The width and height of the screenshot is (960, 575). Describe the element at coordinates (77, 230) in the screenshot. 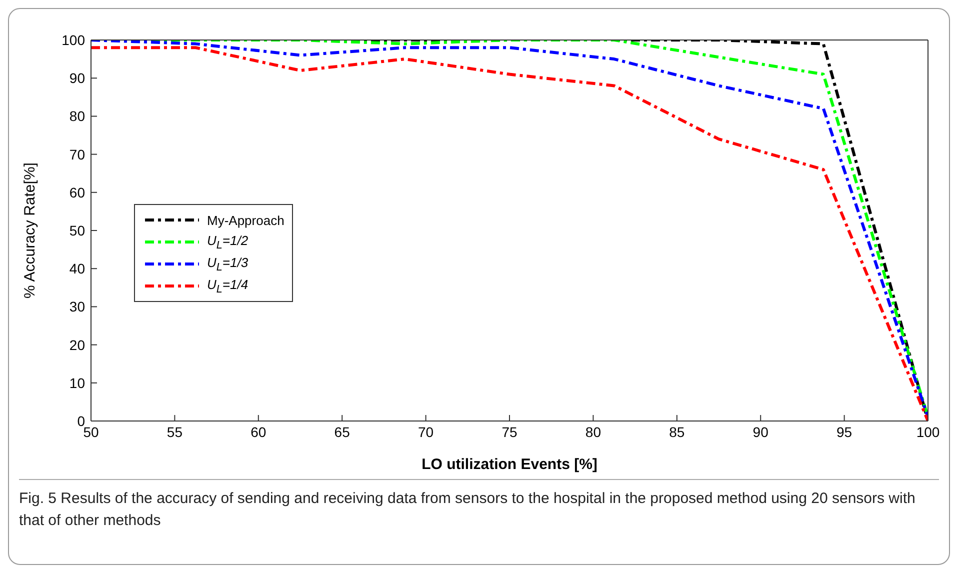

I see `y-tick-label: 50` at that location.